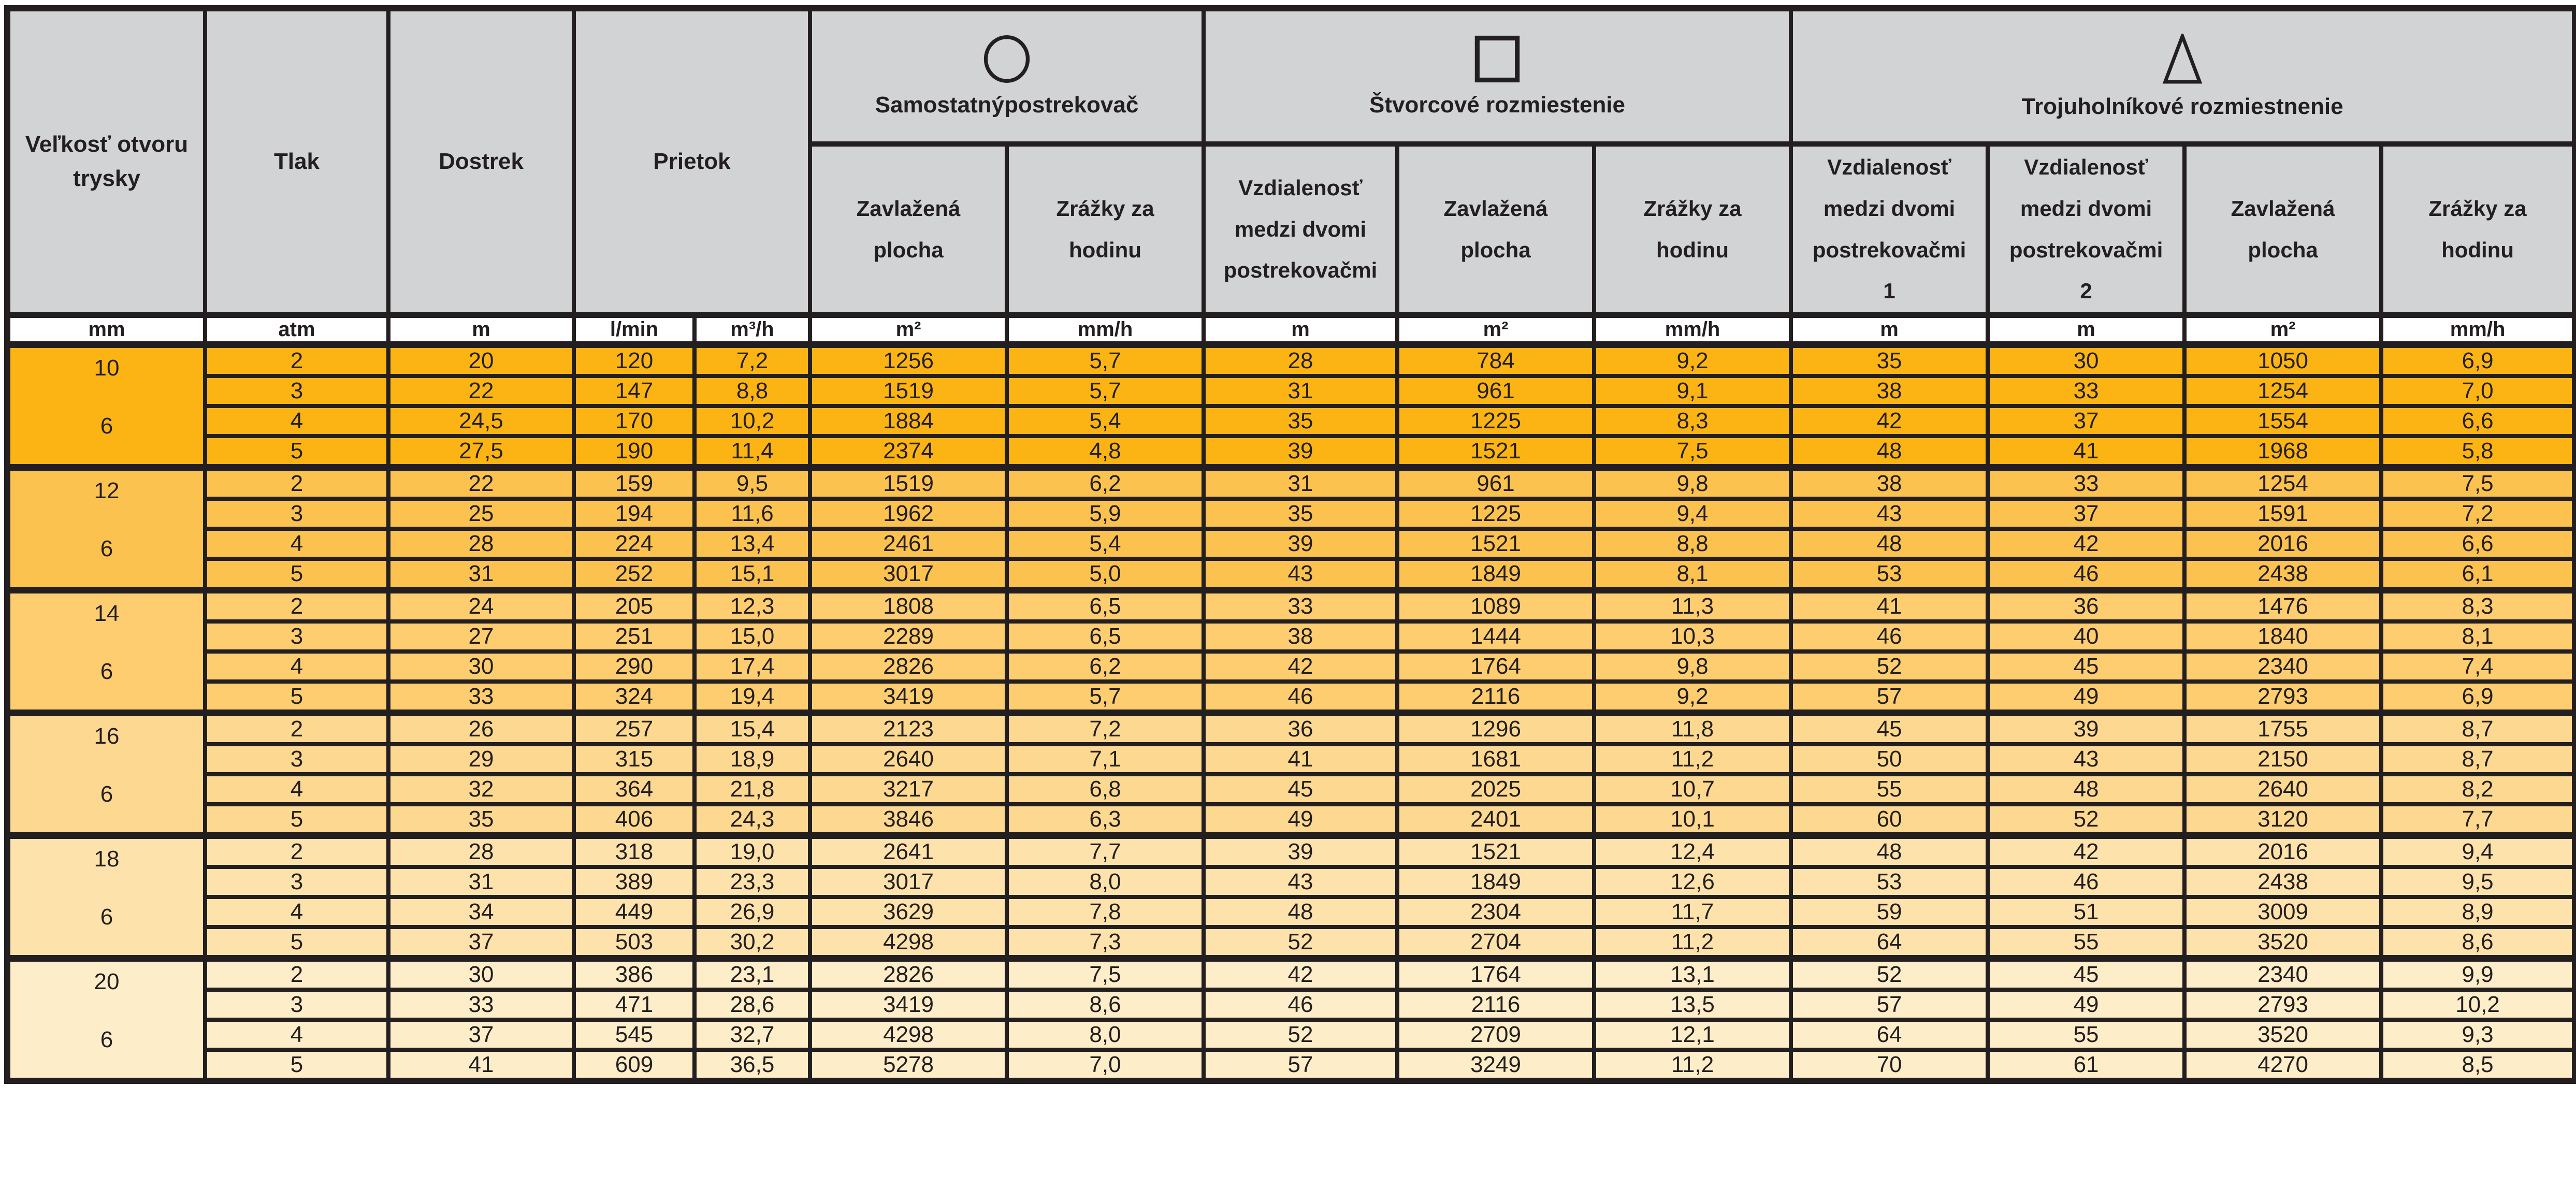 Image resolution: width=2576 pixels, height=1202 pixels. What do you see at coordinates (1291, 1035) in the screenshot?
I see `table-row: 4 37 545 32,7 4298 8,0 52 2709 12,1 64 55 3520 9,3` at bounding box center [1291, 1035].